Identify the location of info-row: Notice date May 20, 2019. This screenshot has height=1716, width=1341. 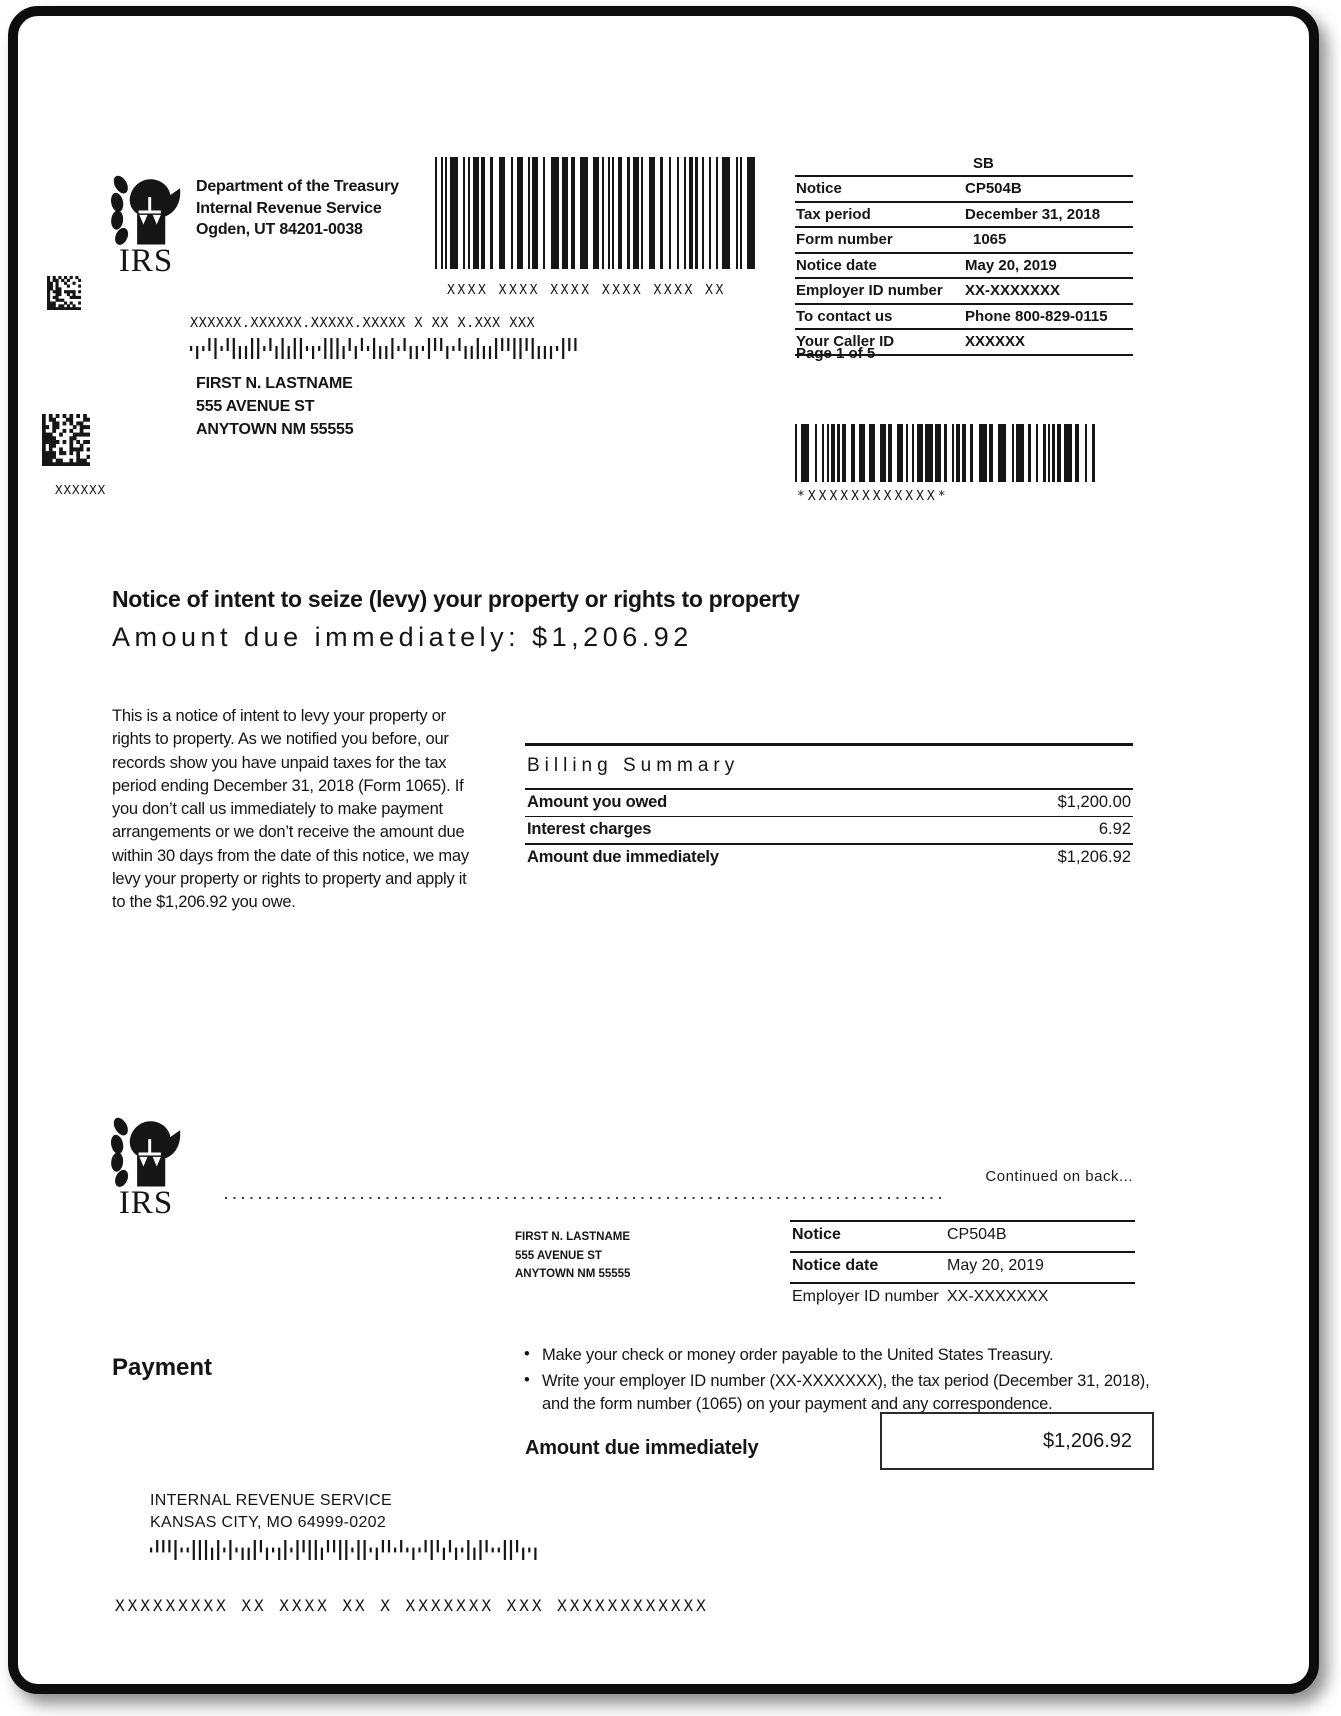
(964, 264).